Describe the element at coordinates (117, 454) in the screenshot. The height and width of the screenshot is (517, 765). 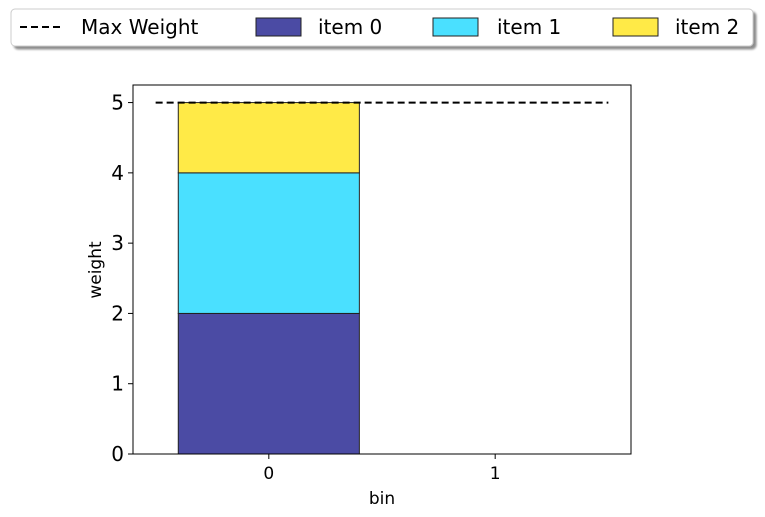
I see `y-tick-label-0: 0` at that location.